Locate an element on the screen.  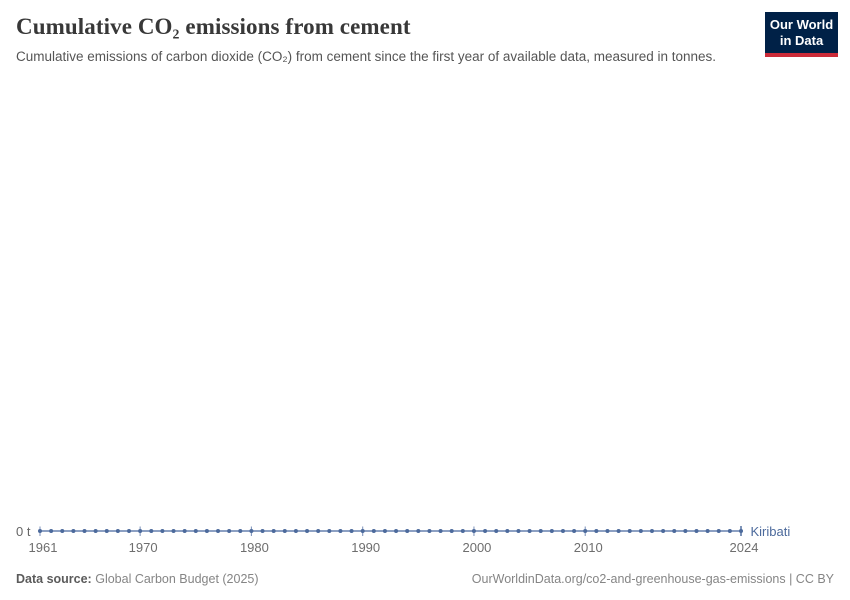
svg-text: 2010 is located at coordinates (588, 547).